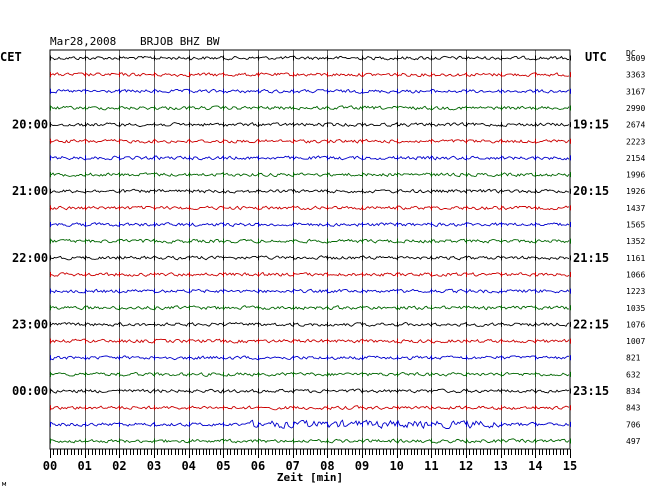 The width and height of the screenshot is (650, 494). What do you see at coordinates (466, 466) in the screenshot?
I see `x-tick-label: 12` at bounding box center [466, 466].